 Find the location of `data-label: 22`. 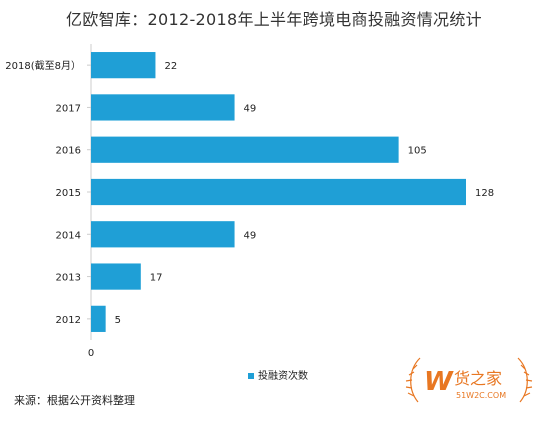

data-label: 22 is located at coordinates (170, 66).